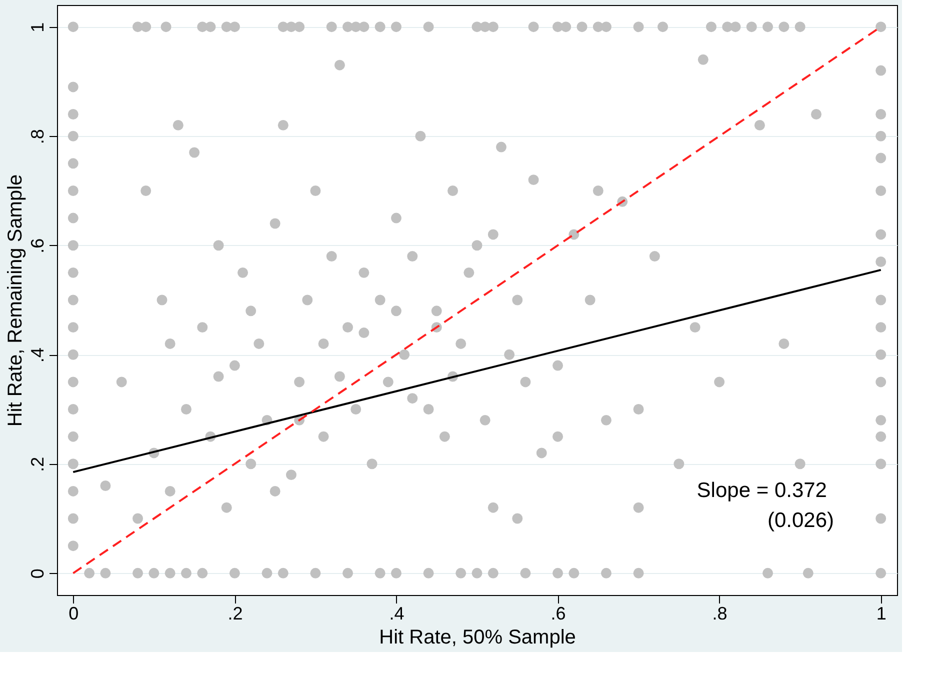 The image size is (938, 683). Describe the element at coordinates (38, 573) in the screenshot. I see `y-tick-label: 0` at that location.